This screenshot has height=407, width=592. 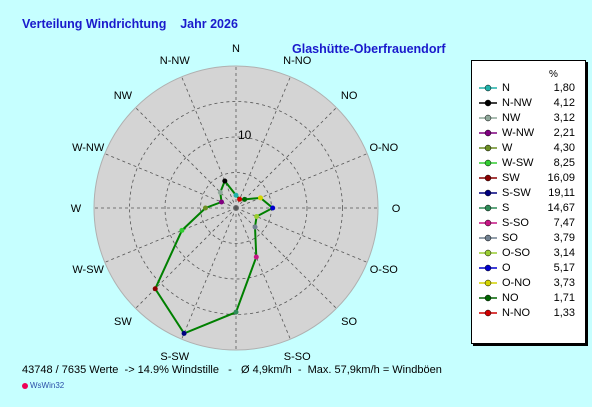 I want to click on direction-label: N, so click(x=236, y=49).